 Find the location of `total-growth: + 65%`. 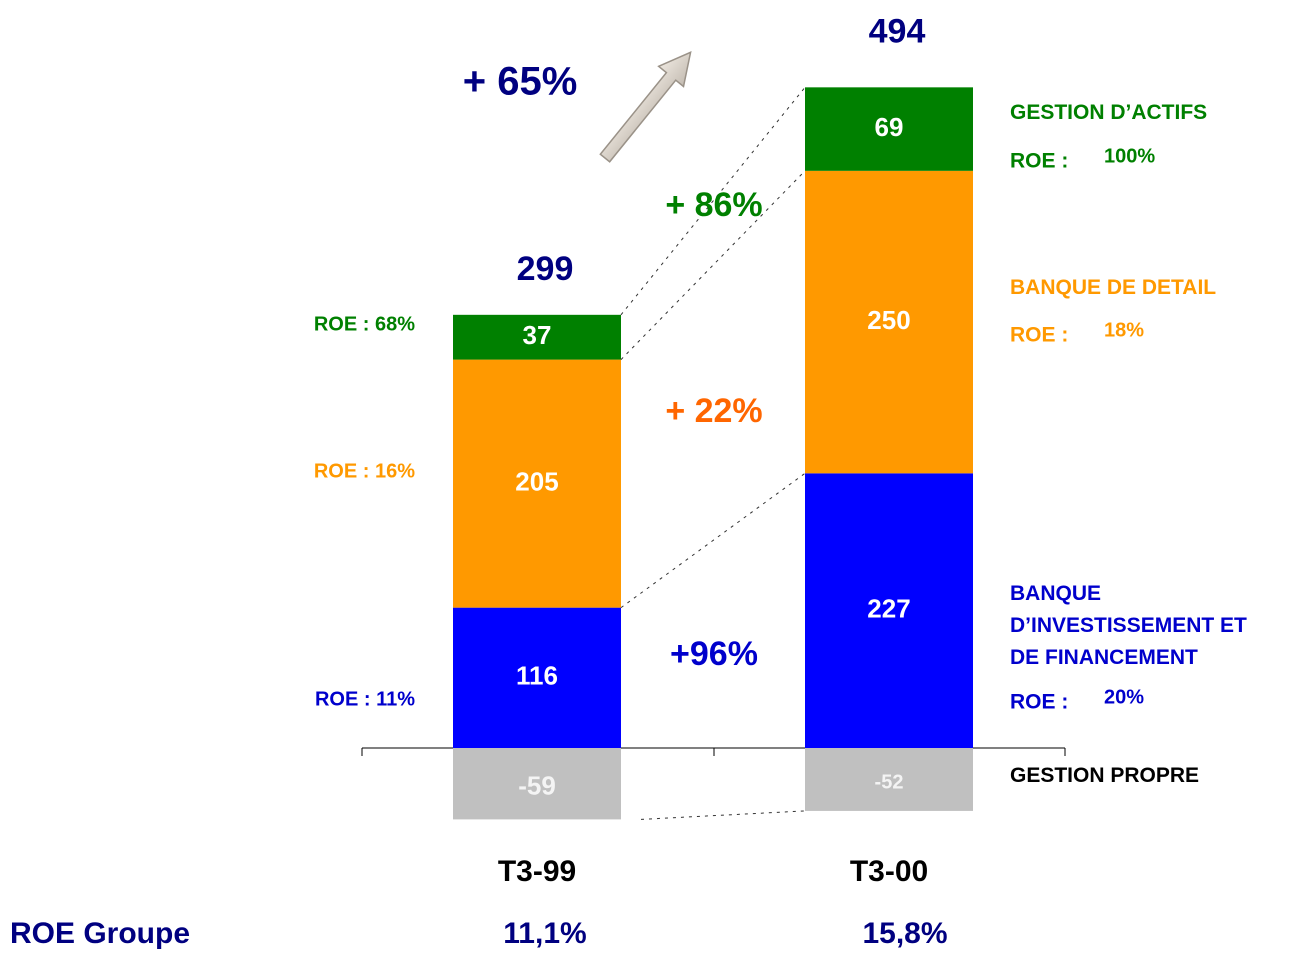

total-growth: + 65% is located at coordinates (520, 82).